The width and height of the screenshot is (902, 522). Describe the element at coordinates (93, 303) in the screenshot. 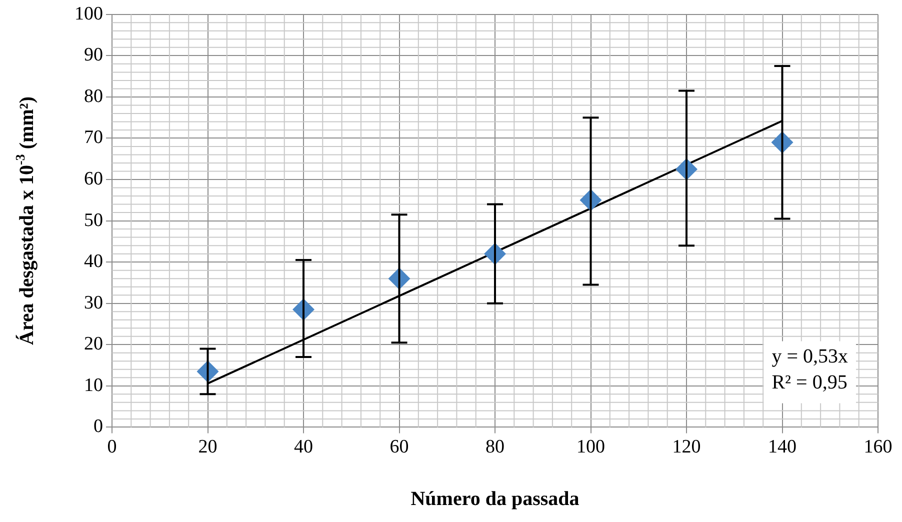

I see `y-tick-label: 30` at that location.